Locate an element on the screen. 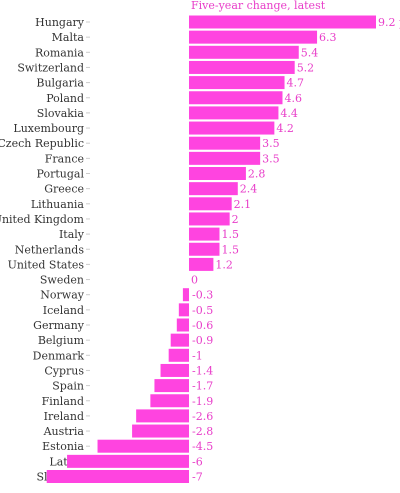  value-label: -1 is located at coordinates (197, 355).